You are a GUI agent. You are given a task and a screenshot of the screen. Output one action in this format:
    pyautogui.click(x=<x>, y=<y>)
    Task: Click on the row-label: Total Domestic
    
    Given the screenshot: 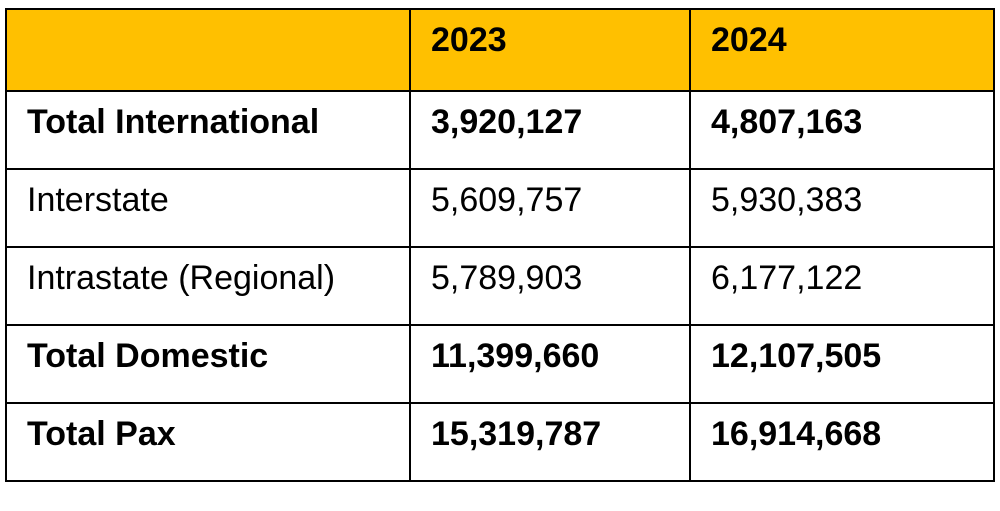 What is the action you would take?
    pyautogui.click(x=148, y=356)
    